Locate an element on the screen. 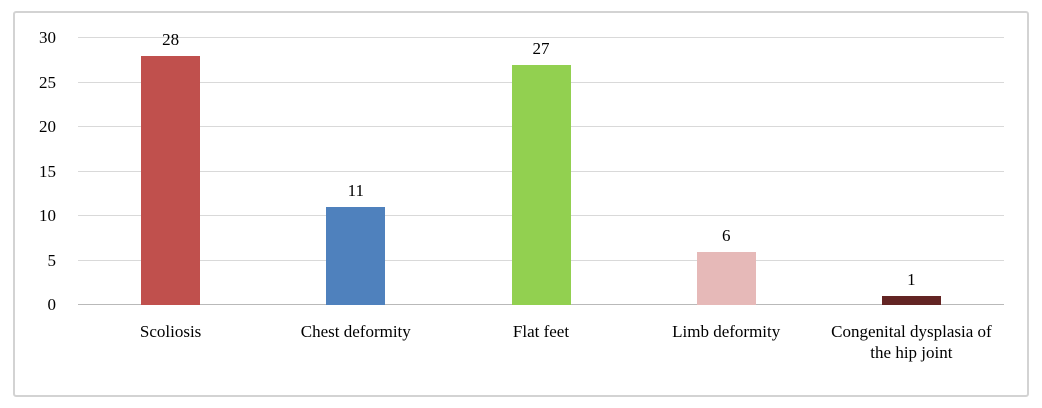 The height and width of the screenshot is (408, 1042). x-category-label: Chest deformity is located at coordinates (355, 331).